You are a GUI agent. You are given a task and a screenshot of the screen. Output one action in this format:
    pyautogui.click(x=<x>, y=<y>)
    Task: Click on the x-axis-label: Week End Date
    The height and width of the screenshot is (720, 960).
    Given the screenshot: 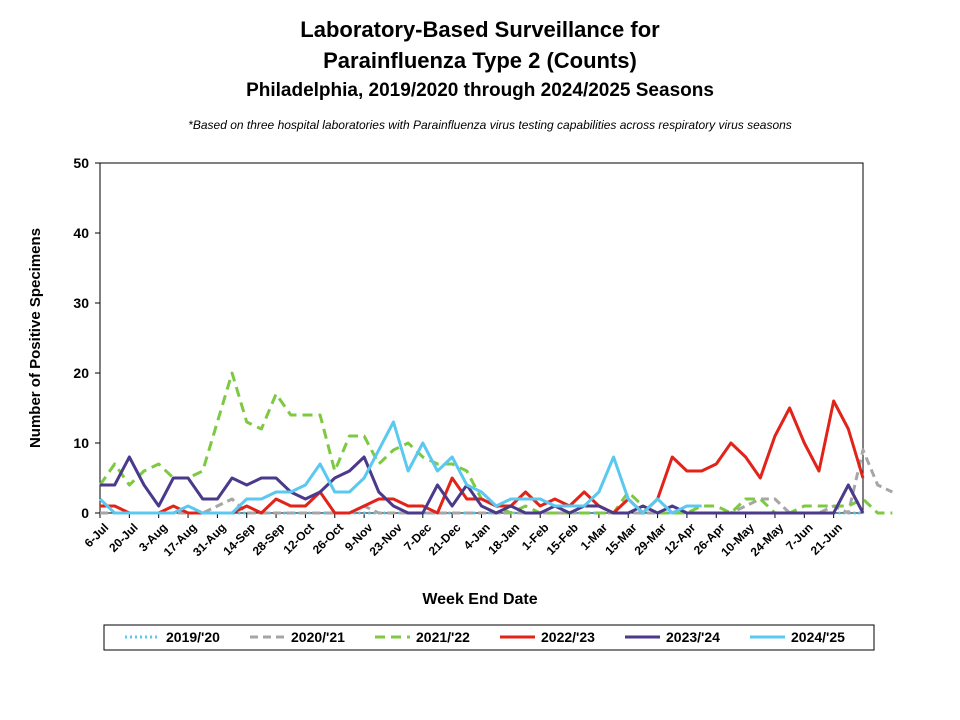 What is the action you would take?
    pyautogui.click(x=479, y=599)
    